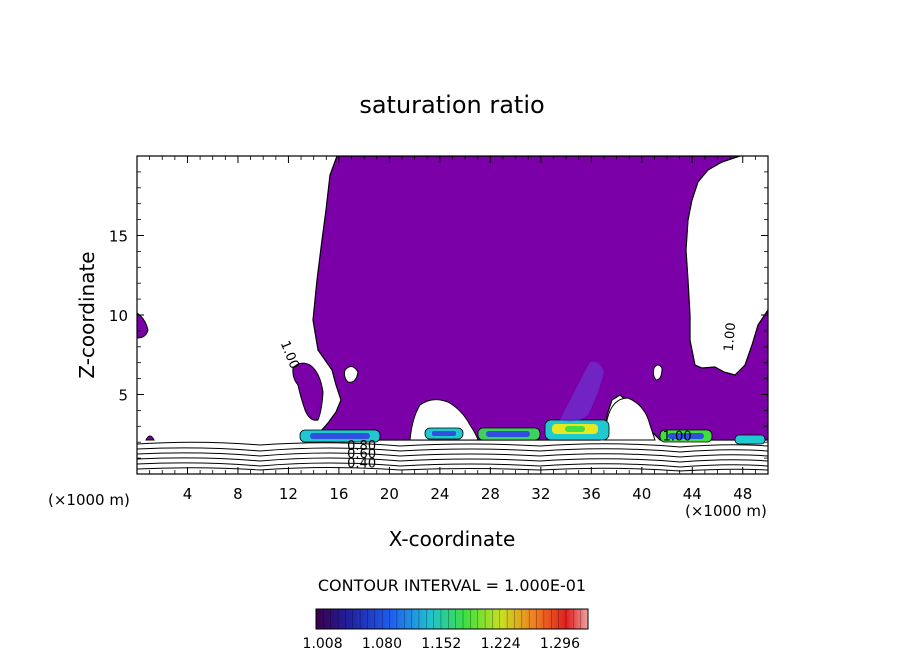  Describe the element at coordinates (361, 454) in the screenshot. I see `contour-label: 0.60` at that location.